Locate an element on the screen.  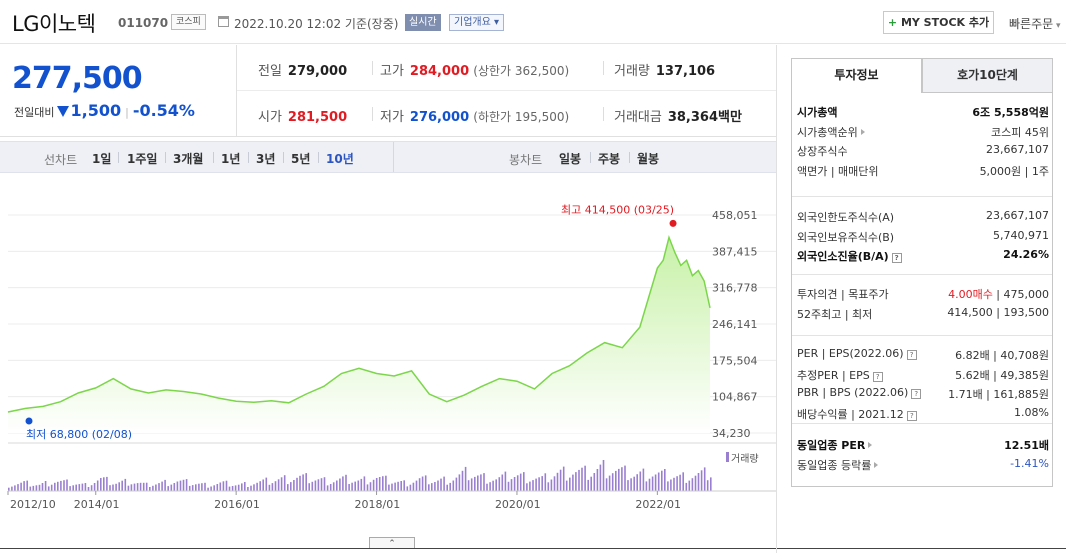
high-price: 고가 284,000 (상한가 362,500) is located at coordinates (474, 69).